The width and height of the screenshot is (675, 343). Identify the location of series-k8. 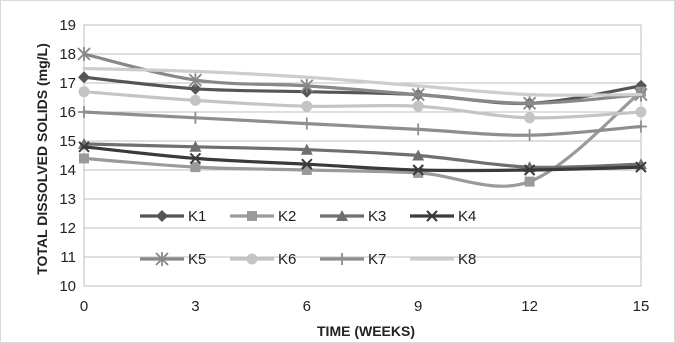
(362, 81).